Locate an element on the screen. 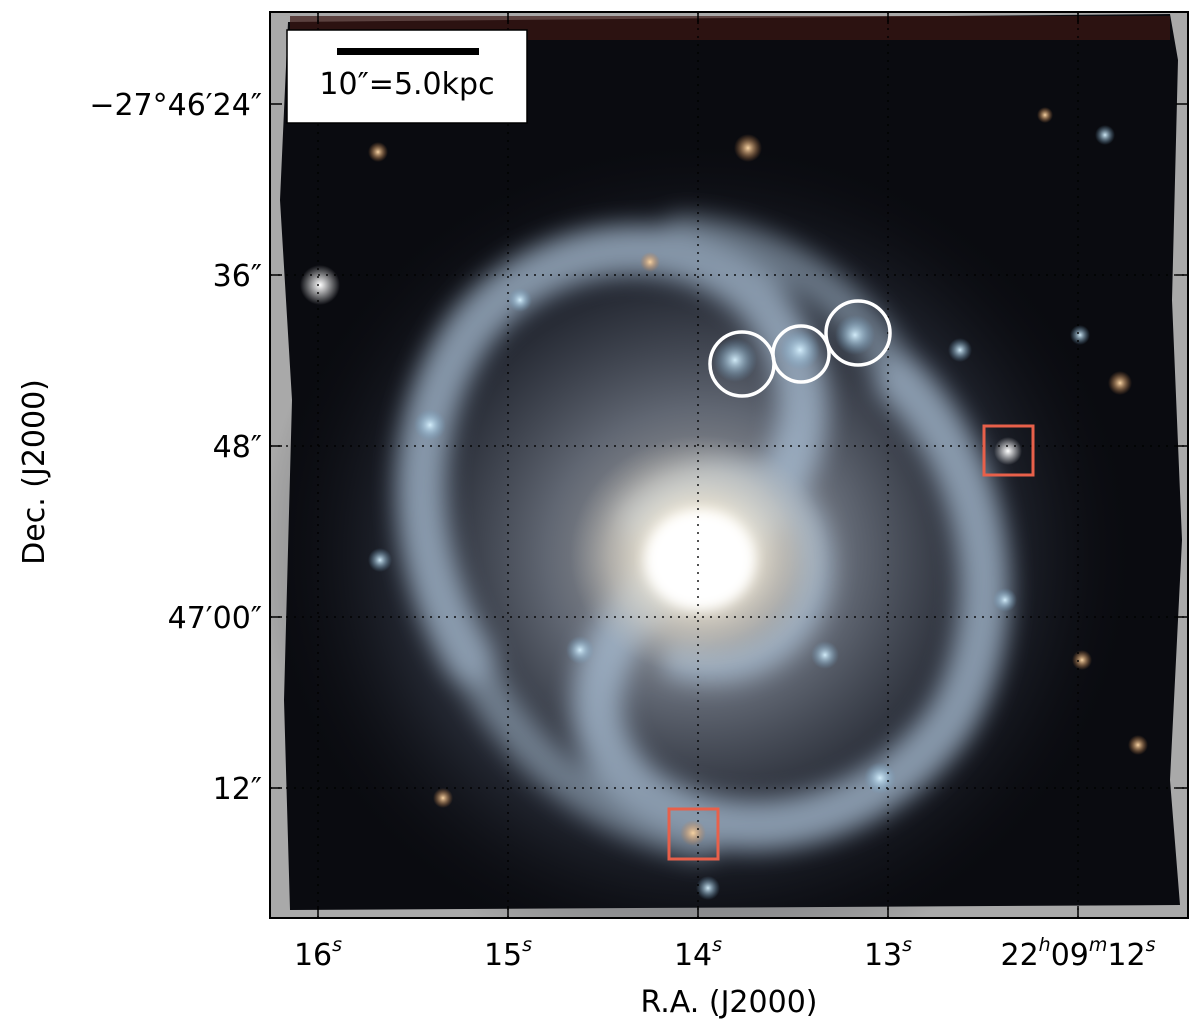  scale-bar-box is located at coordinates (407, 76).